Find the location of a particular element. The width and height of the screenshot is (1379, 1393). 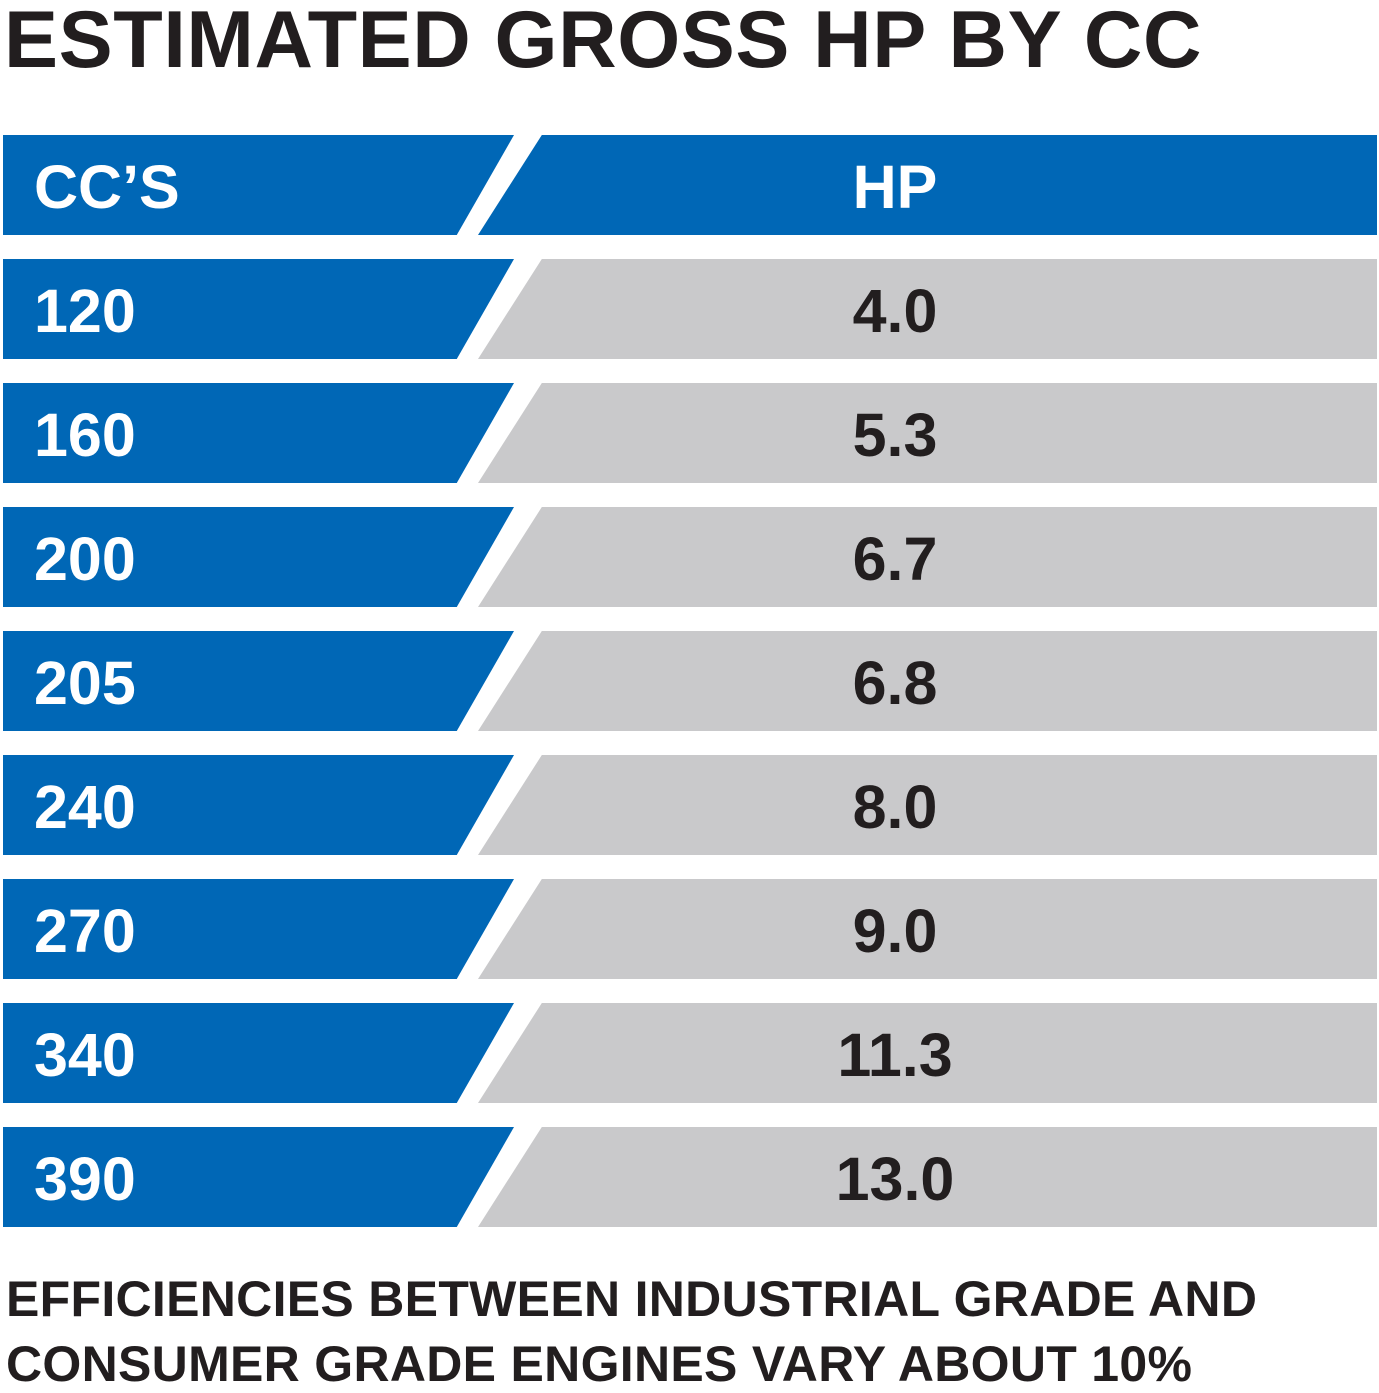

hp-value: 4.0 is located at coordinates (895, 311).